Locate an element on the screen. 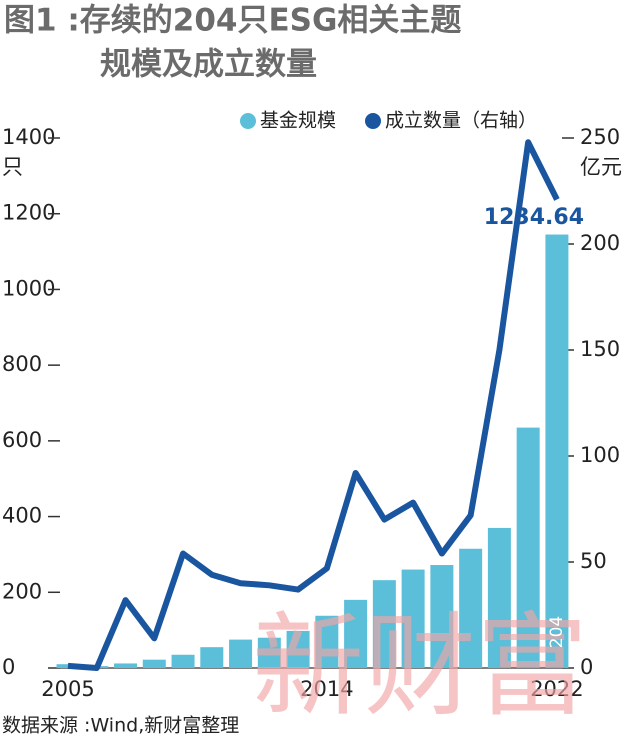 The height and width of the screenshot is (741, 626). watermark: 新财富 is located at coordinates (420, 667).